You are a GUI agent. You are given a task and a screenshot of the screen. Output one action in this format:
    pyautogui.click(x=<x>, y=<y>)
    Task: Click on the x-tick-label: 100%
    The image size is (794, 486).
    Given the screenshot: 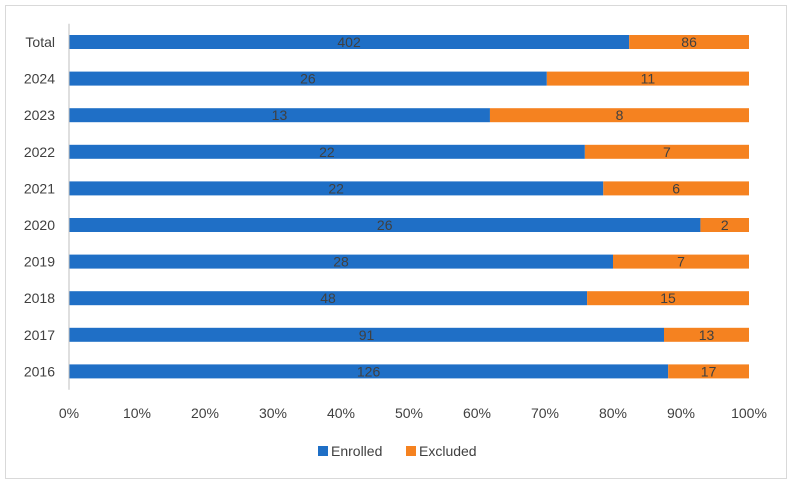 What is the action you would take?
    pyautogui.click(x=749, y=413)
    